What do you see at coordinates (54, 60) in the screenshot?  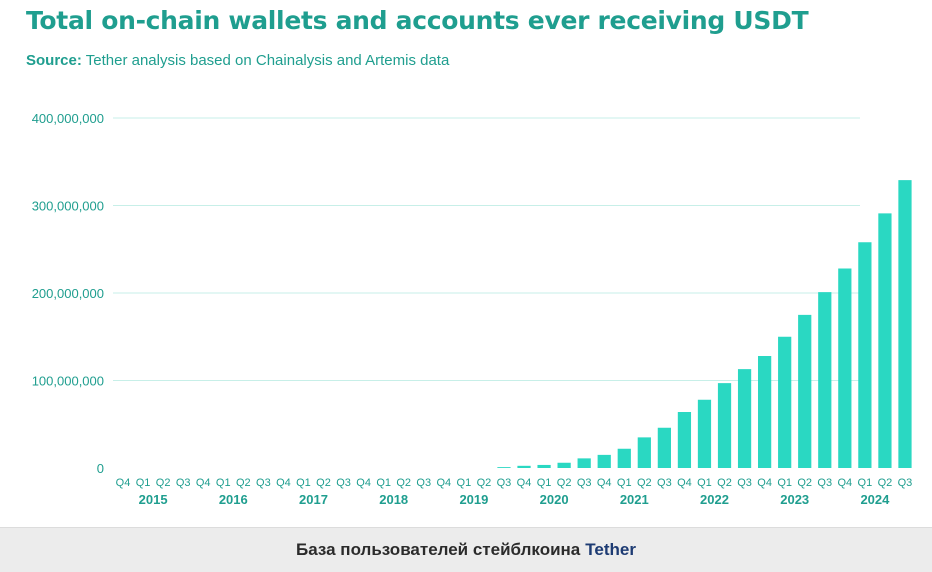 I see `source-label: Source:` at bounding box center [54, 60].